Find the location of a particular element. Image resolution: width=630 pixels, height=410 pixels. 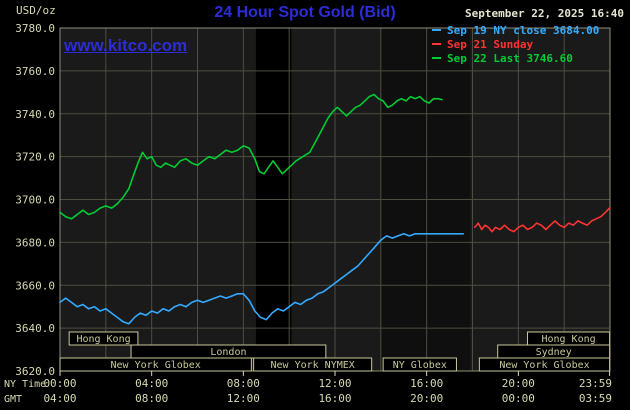

session-label: NY Globex is located at coordinates (420, 365).